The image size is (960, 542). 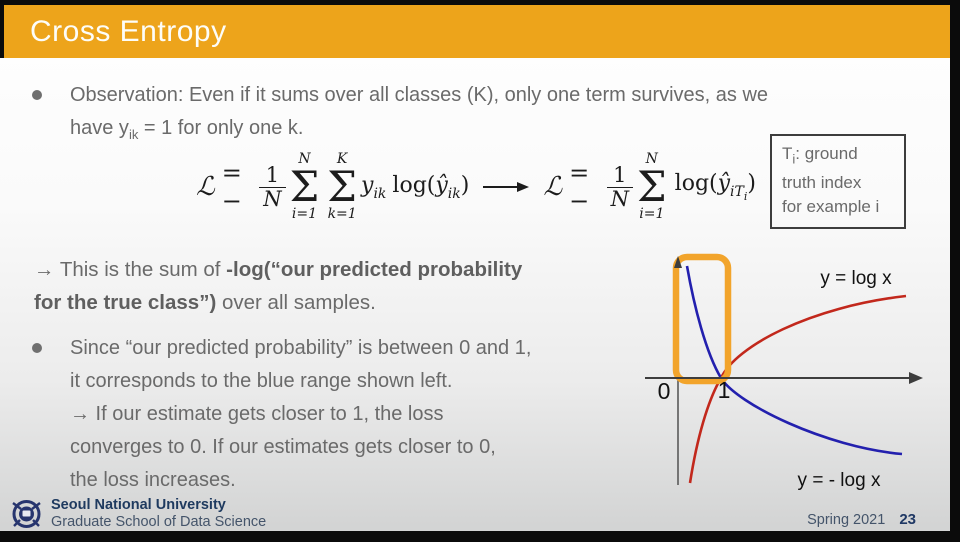 I want to click on right-black-bar, so click(x=955, y=271).